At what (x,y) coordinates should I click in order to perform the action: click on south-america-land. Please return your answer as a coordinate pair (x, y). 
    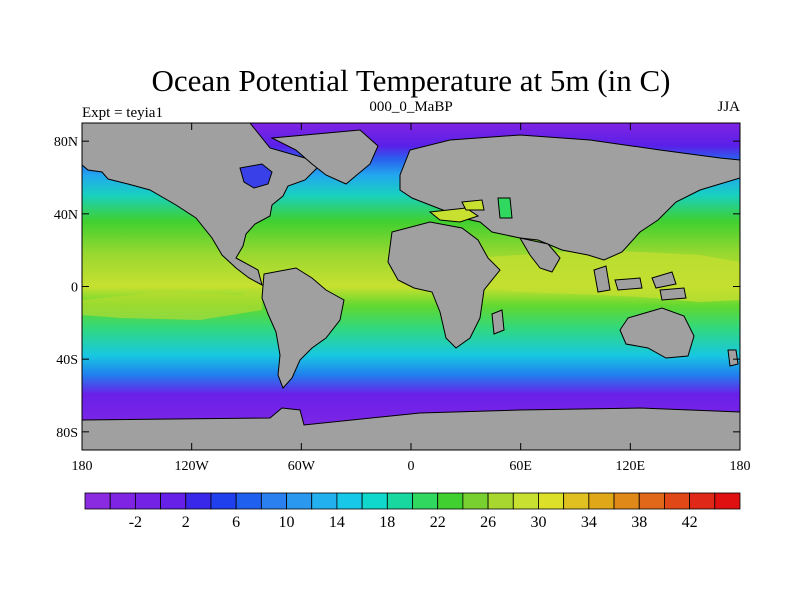
    Looking at the image, I should click on (303, 328).